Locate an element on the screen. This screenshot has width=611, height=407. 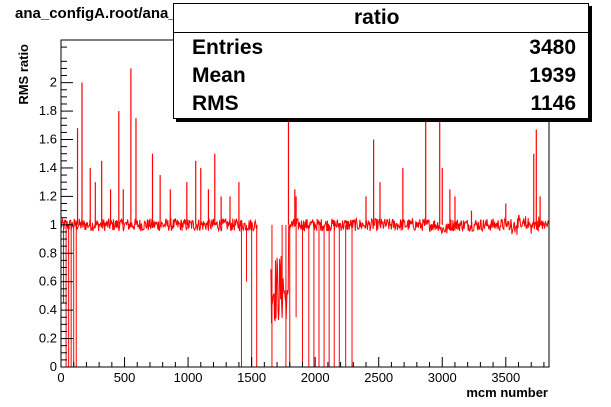
y-tick-label: 1.2 is located at coordinates (48, 195).